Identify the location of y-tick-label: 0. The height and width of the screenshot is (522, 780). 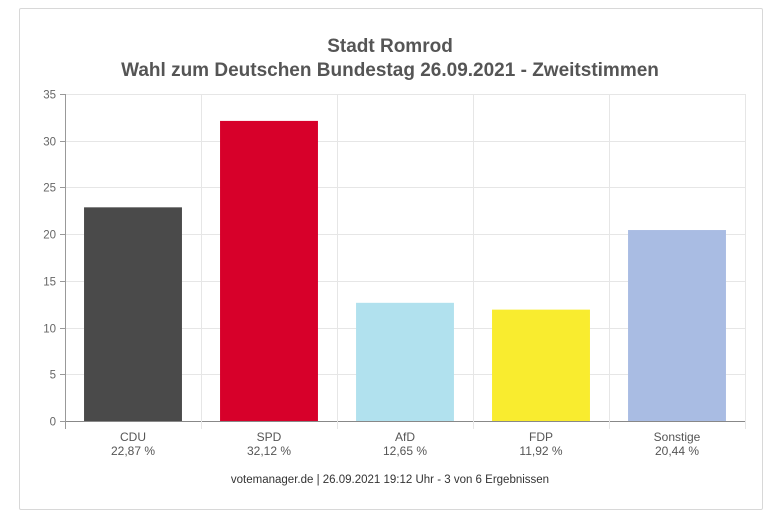
(53, 423).